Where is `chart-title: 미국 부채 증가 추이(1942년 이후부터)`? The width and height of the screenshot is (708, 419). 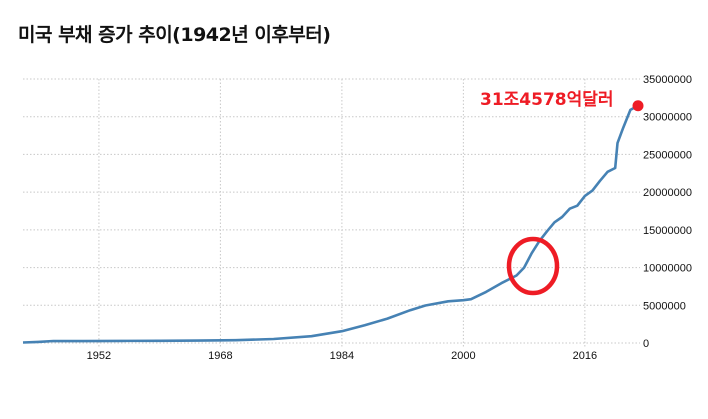 chart-title: 미국 부채 증가 추이(1942년 이후부터) is located at coordinates (174, 35).